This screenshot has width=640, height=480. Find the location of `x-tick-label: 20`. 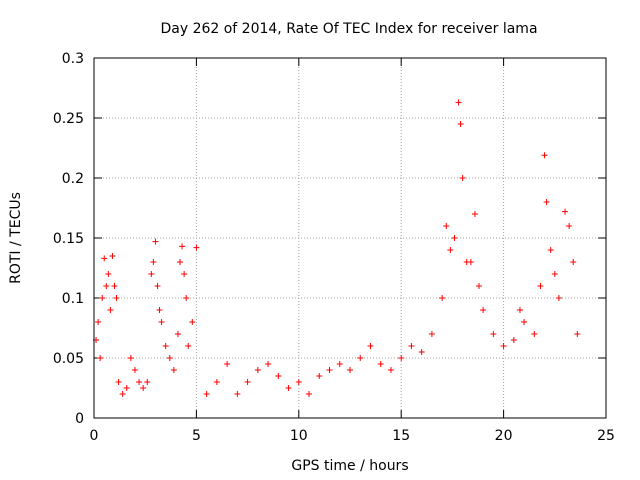

x-tick-label: 20 is located at coordinates (504, 436).